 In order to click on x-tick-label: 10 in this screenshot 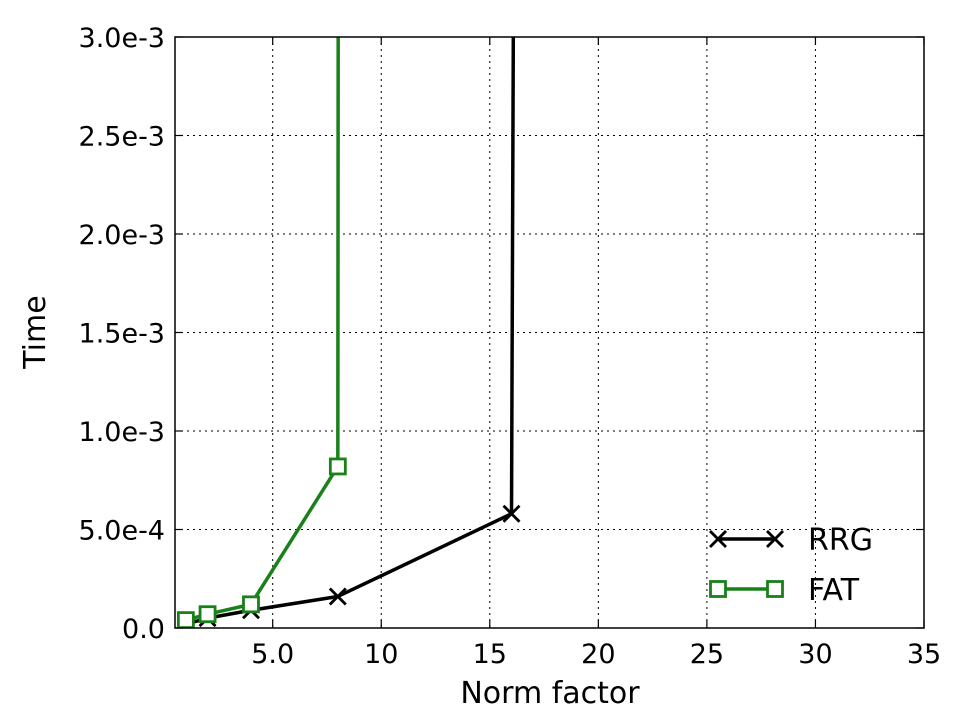, I will do `click(381, 654)`.